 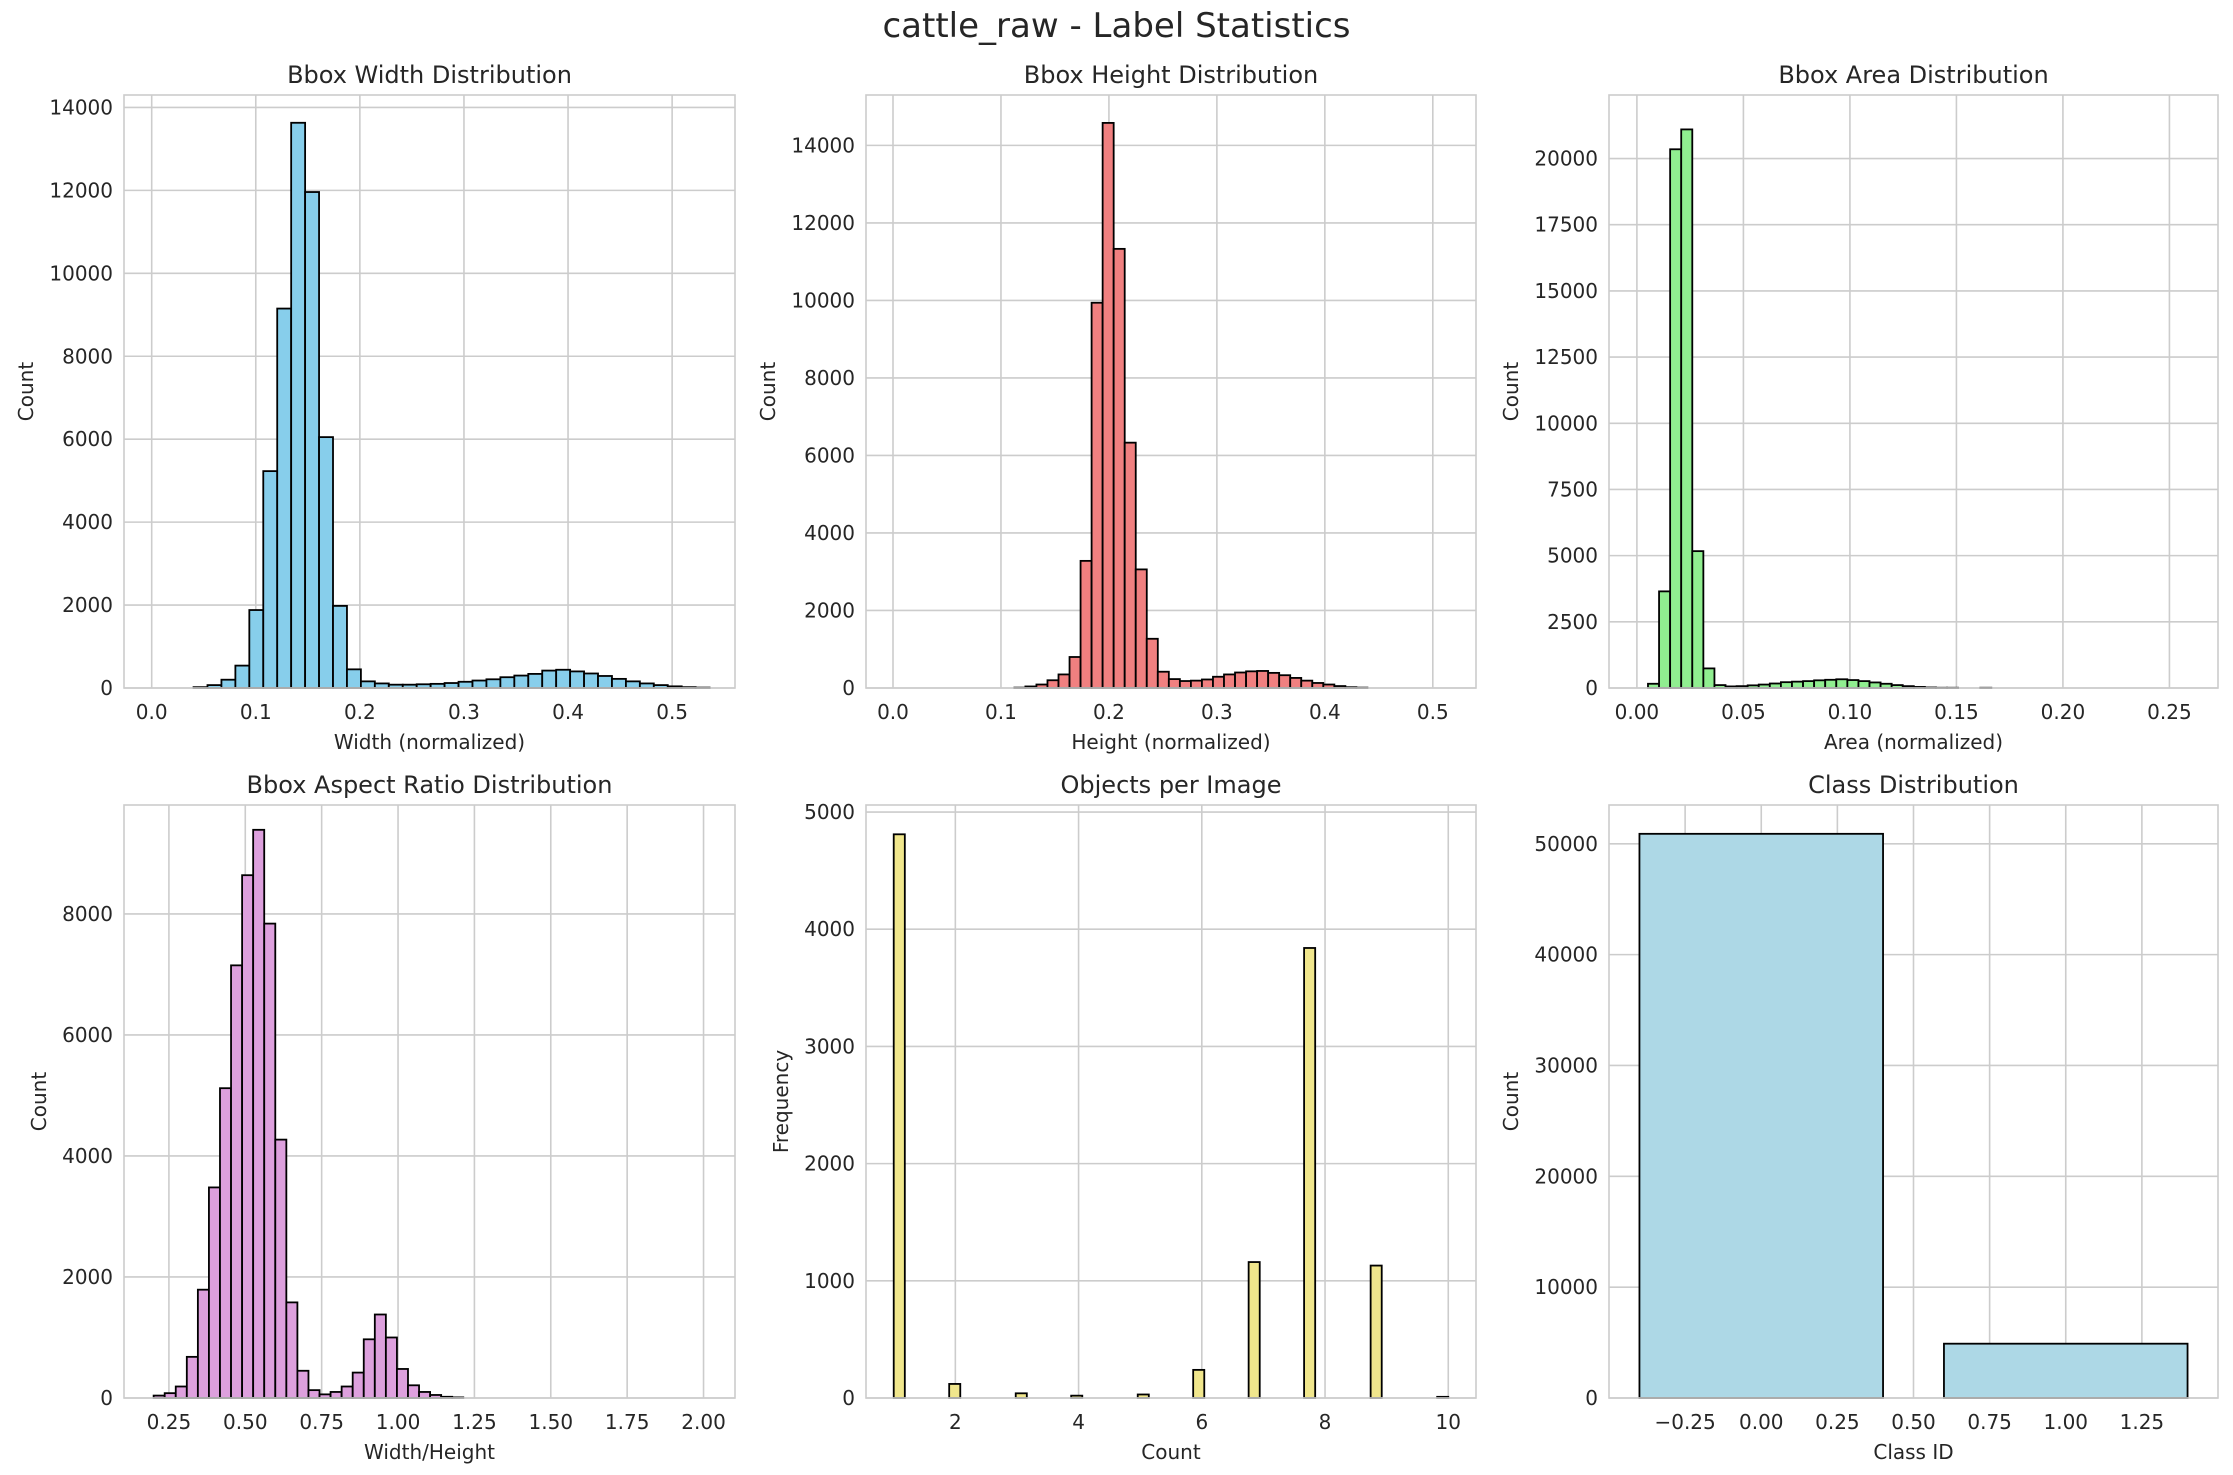 What do you see at coordinates (955, 1422) in the screenshot?
I see `x-tick-label: 2` at bounding box center [955, 1422].